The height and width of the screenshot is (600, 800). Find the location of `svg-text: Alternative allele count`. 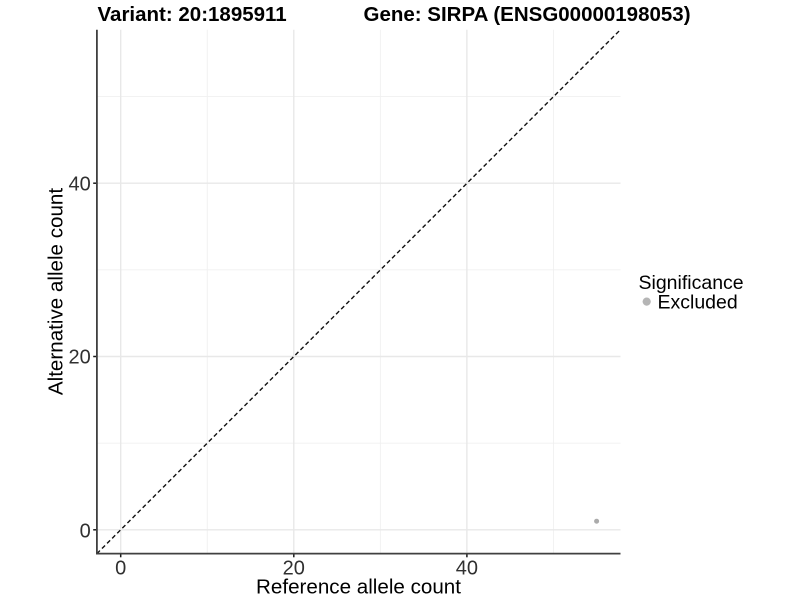

svg-text: Alternative allele count is located at coordinates (56, 291).